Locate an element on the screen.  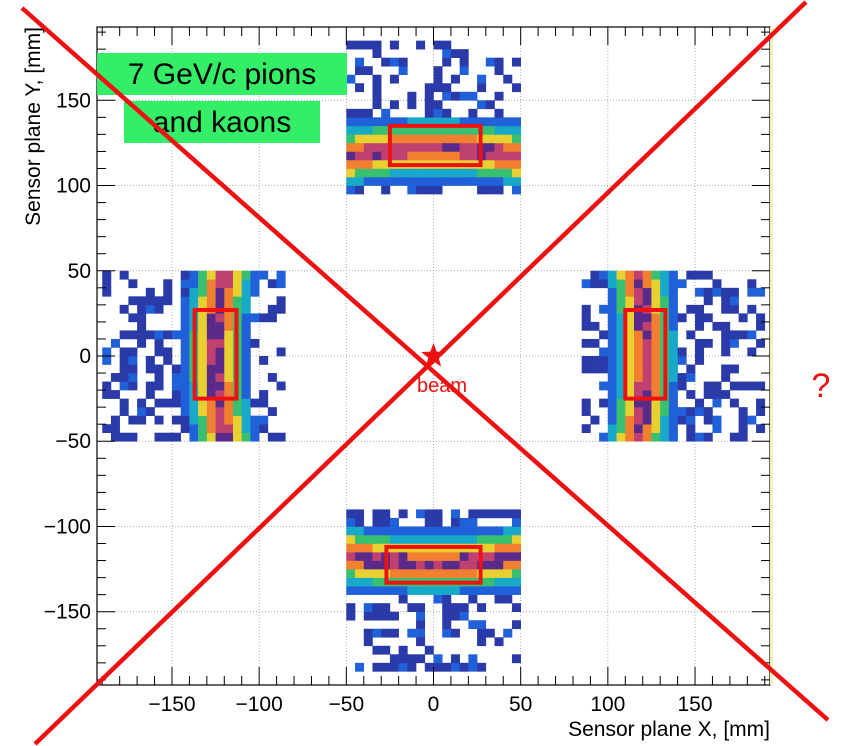
x-tick-label: −50 is located at coordinates (347, 704).